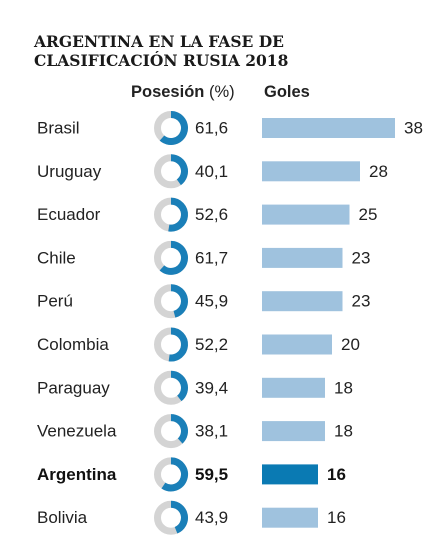 This screenshot has height=547, width=425. What do you see at coordinates (211, 128) in the screenshot?
I see `possession-value-brasil: 61,6` at bounding box center [211, 128].